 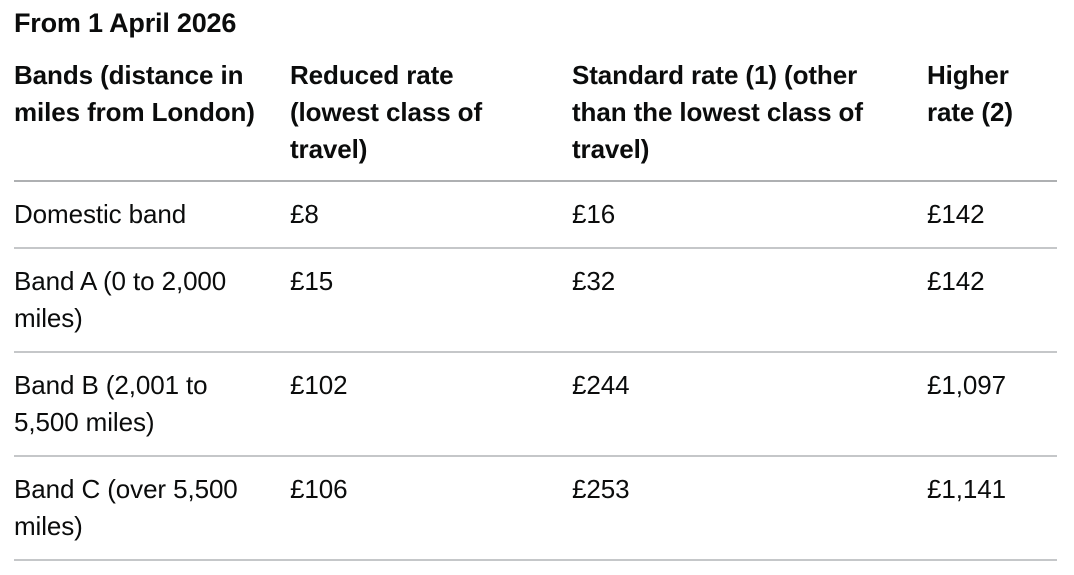 What do you see at coordinates (152, 404) in the screenshot?
I see `cell-band-name: Band B (2,001 to 5,500 miles)` at bounding box center [152, 404].